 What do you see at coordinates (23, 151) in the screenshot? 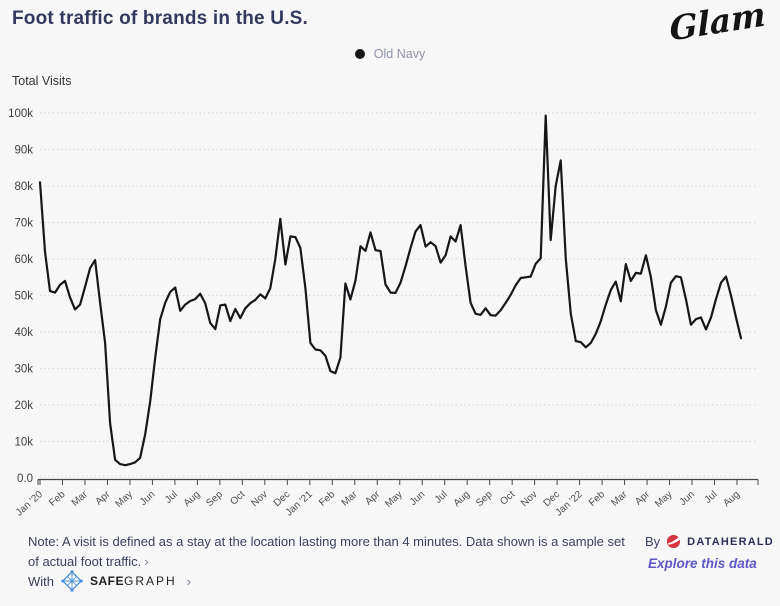
I see `y-tick-label: 90k` at bounding box center [23, 151].